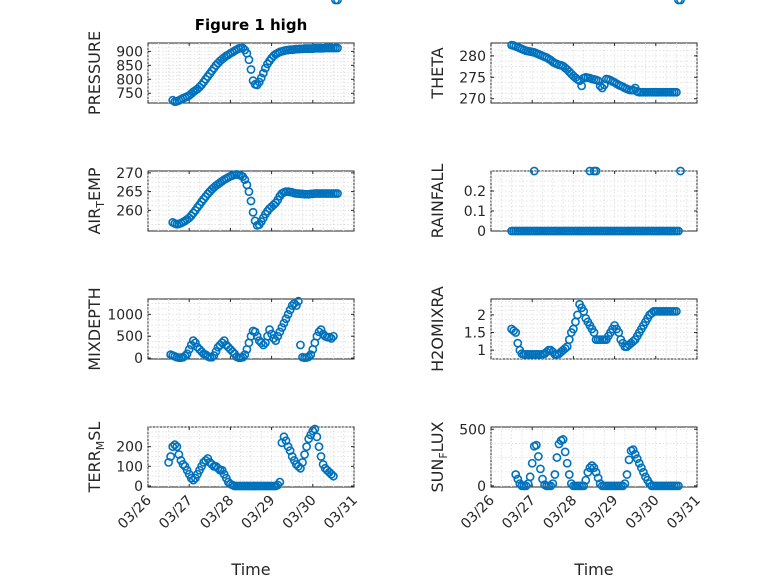 The height and width of the screenshot is (583, 778). What do you see at coordinates (217, 513) in the screenshot?
I see `x-tick-label: 03/28` at bounding box center [217, 513].